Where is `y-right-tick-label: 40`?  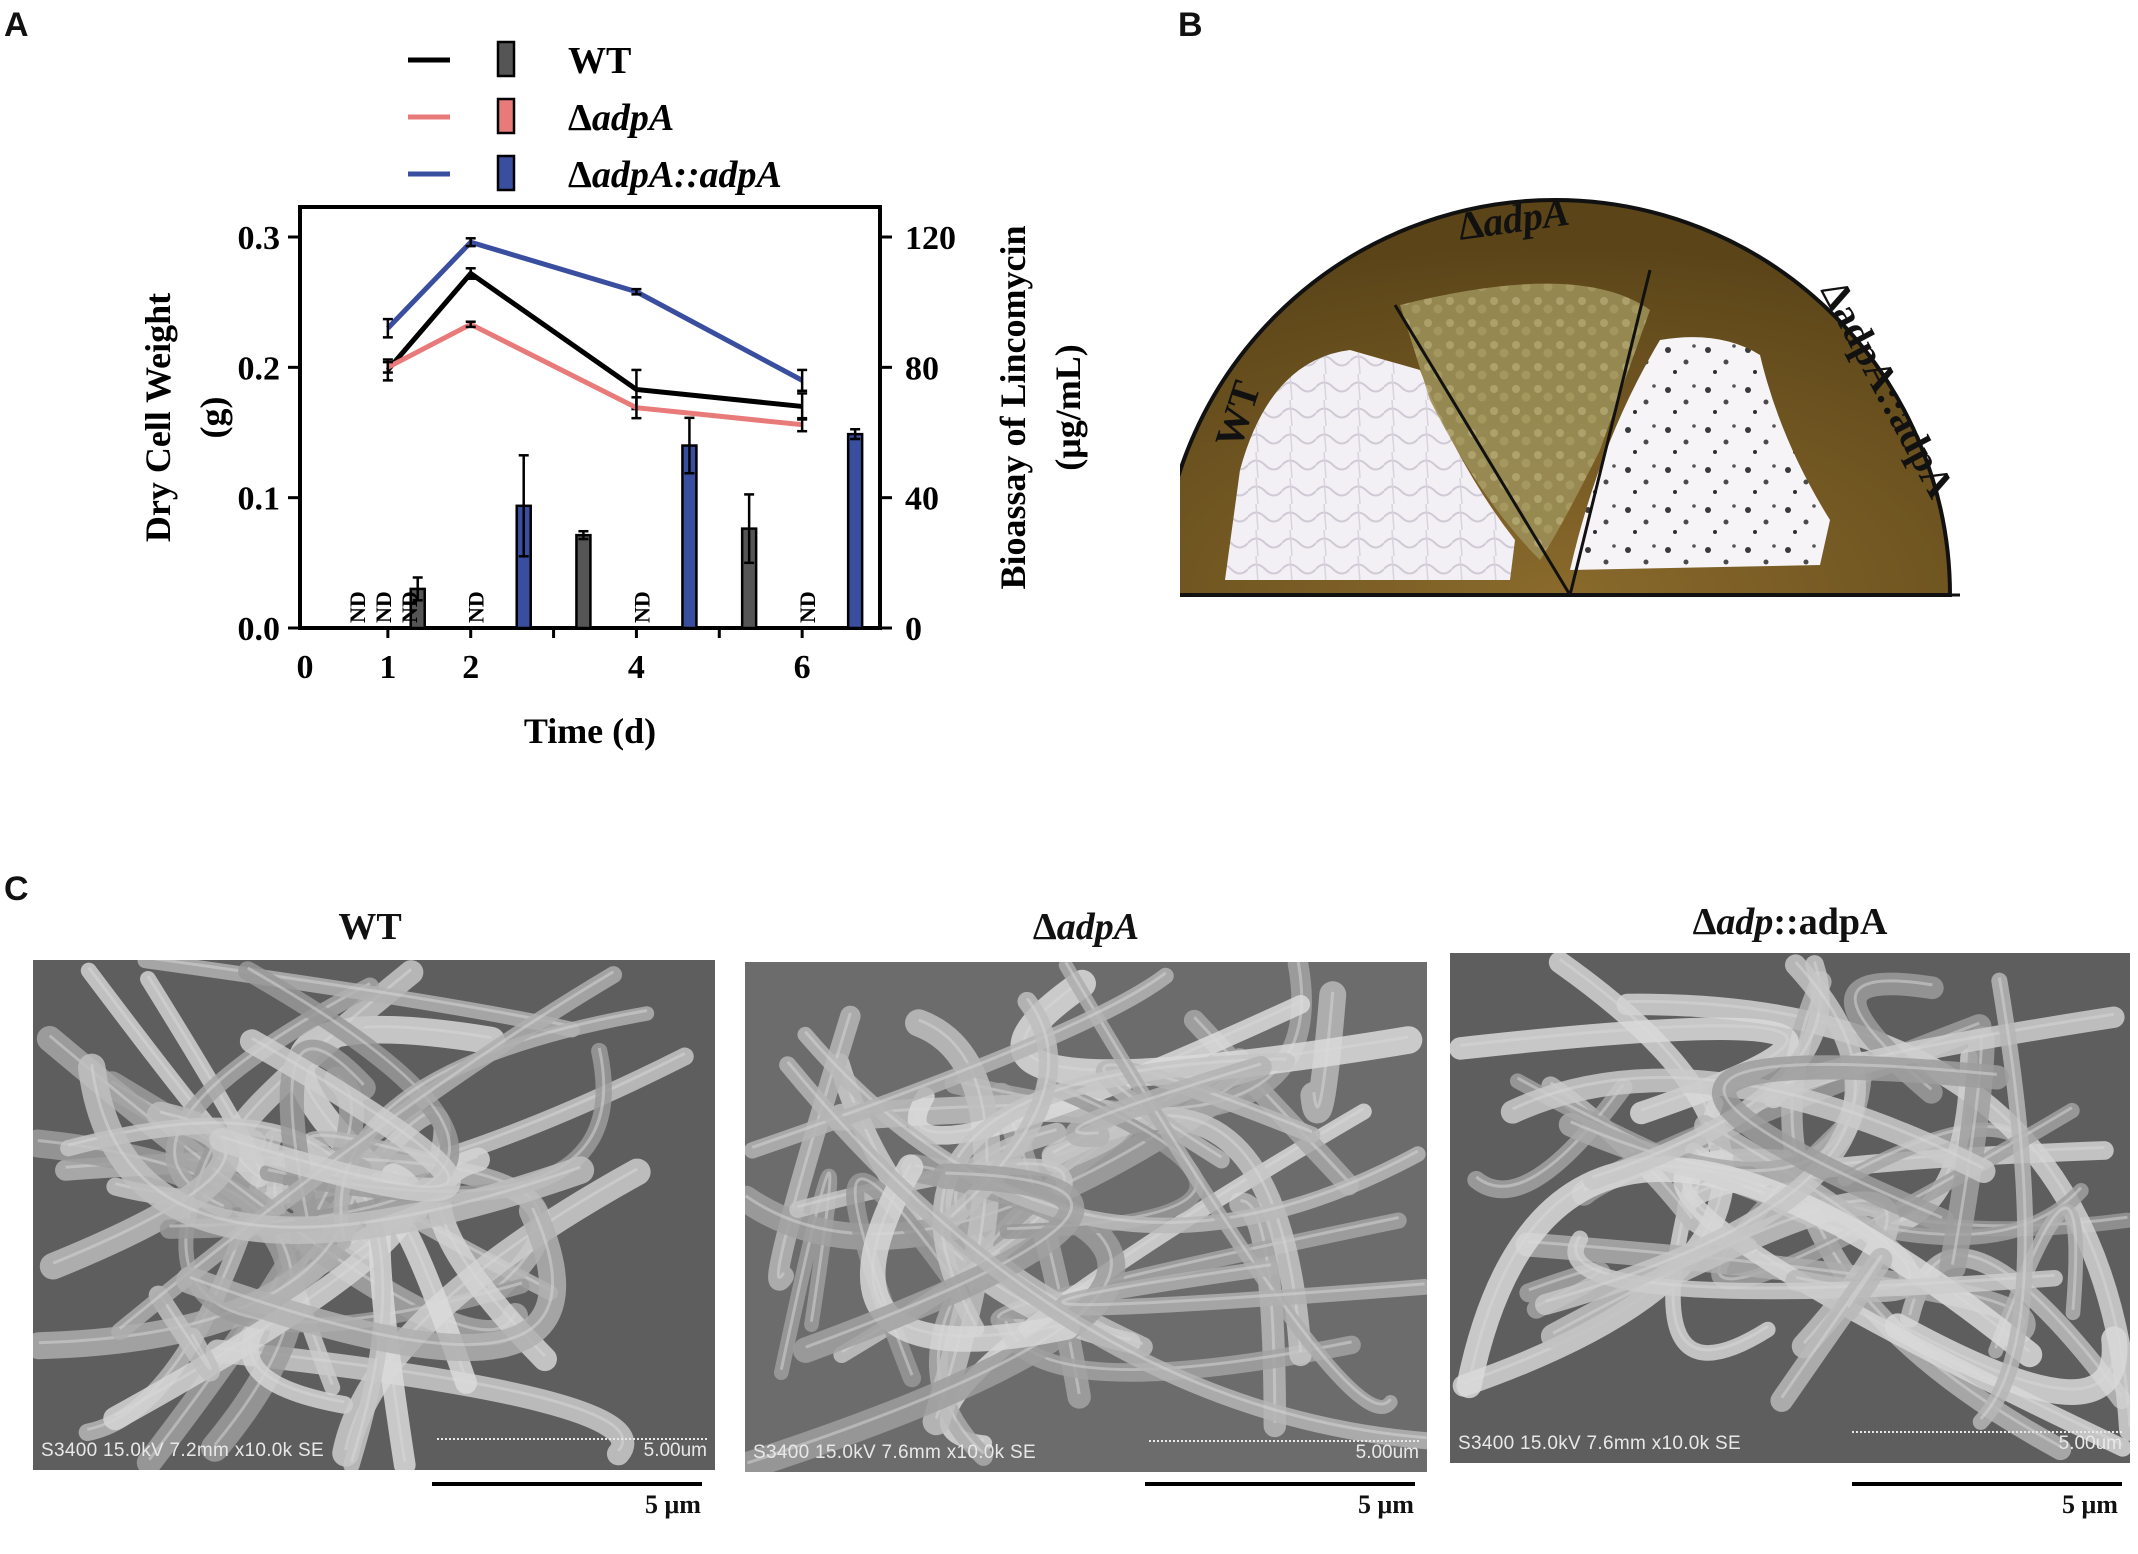 y-right-tick-label: 40 is located at coordinates (922, 499).